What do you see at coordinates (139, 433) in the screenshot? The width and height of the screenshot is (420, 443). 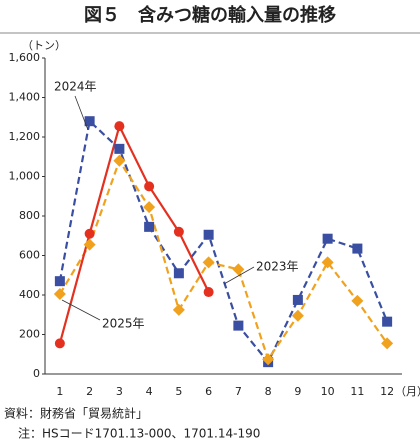 I see `note: 注：HSコード1701.13-000、1701.14-190` at bounding box center [139, 433].